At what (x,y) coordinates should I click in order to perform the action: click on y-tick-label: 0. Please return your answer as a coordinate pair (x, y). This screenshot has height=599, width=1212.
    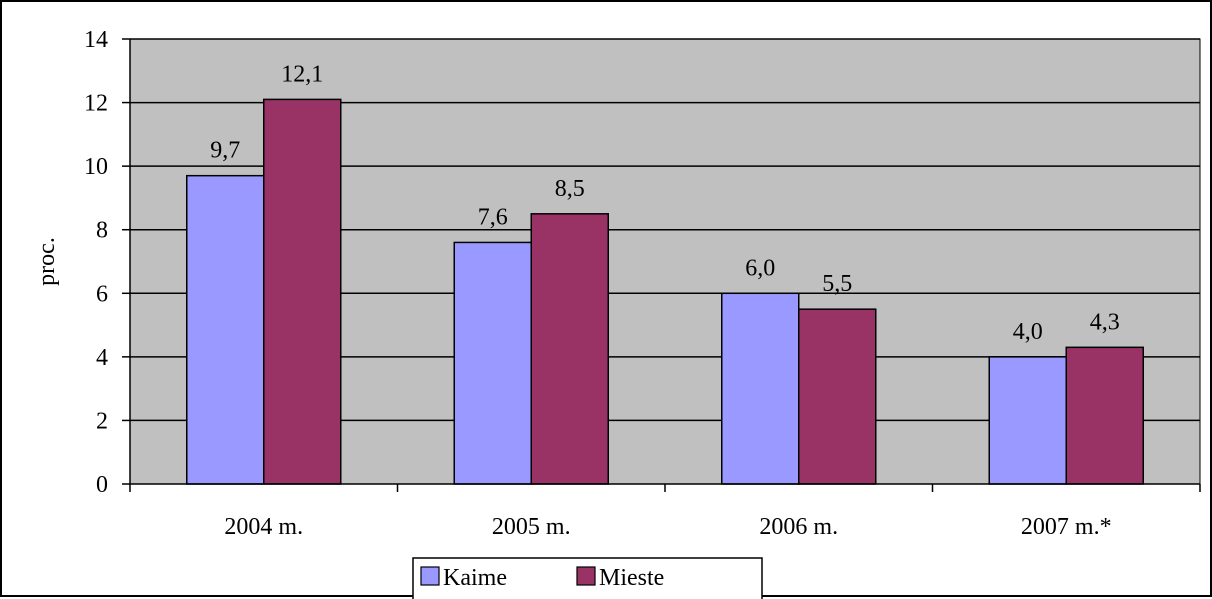
    Looking at the image, I should click on (102, 485).